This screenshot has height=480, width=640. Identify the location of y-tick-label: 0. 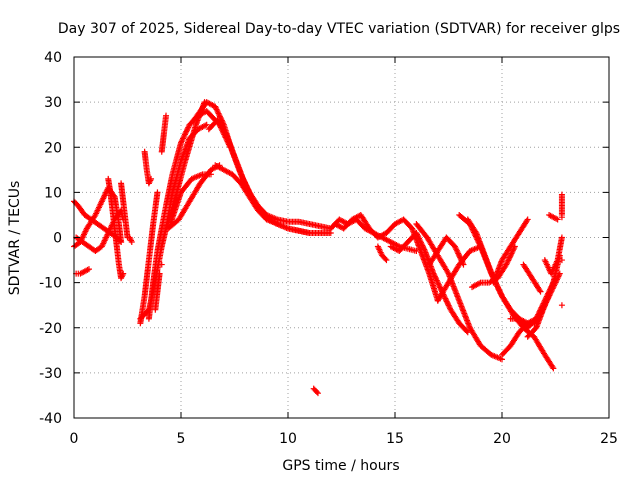
(57, 239).